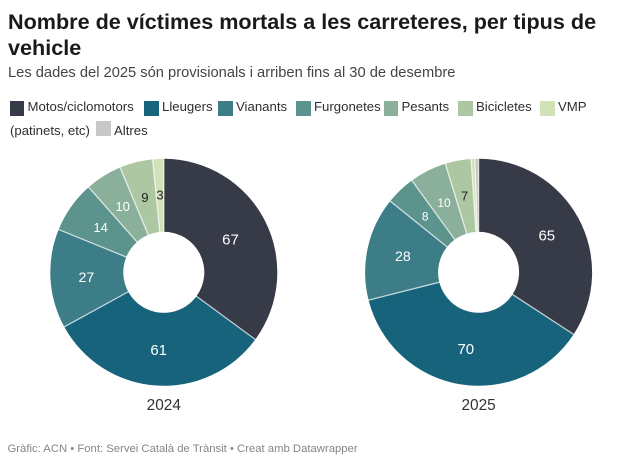  Describe the element at coordinates (478, 405) in the screenshot. I see `svg-text: 2025` at that location.